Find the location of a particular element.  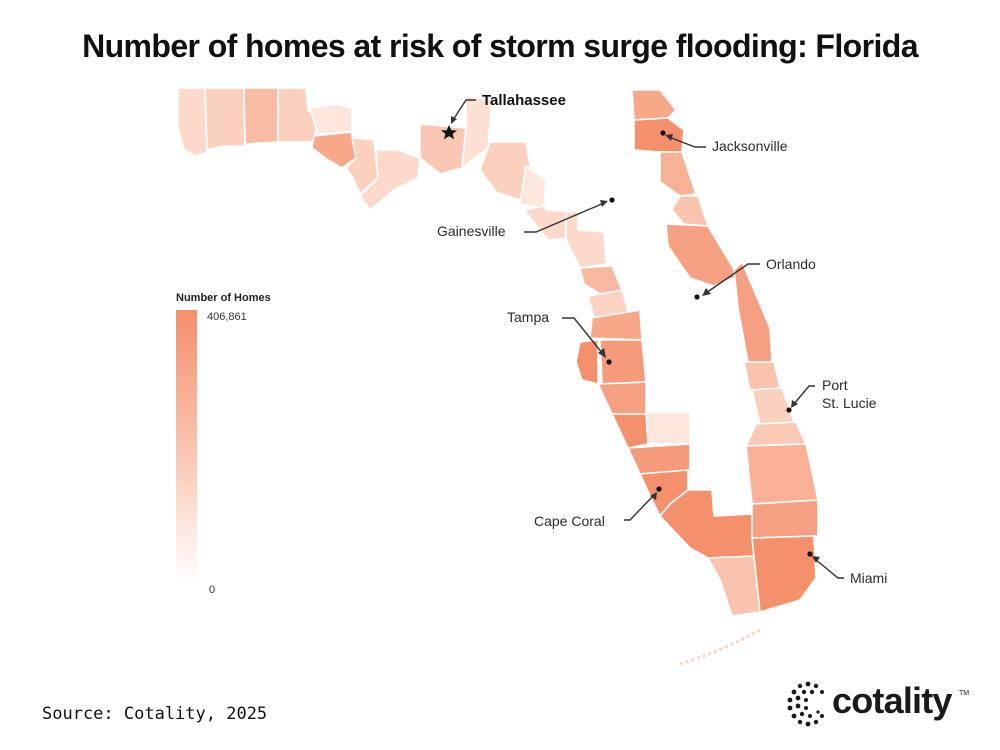

county-flagler is located at coordinates (690, 211).